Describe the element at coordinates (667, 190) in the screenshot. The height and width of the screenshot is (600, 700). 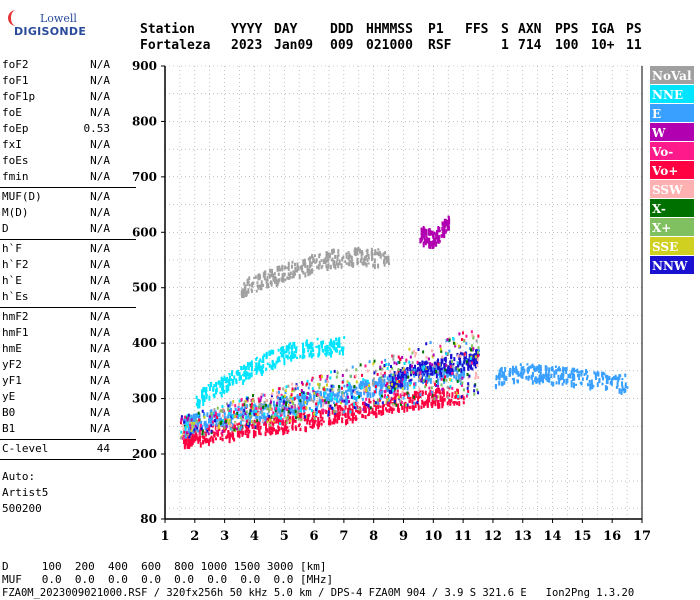
I see `legend-label: SSW` at that location.